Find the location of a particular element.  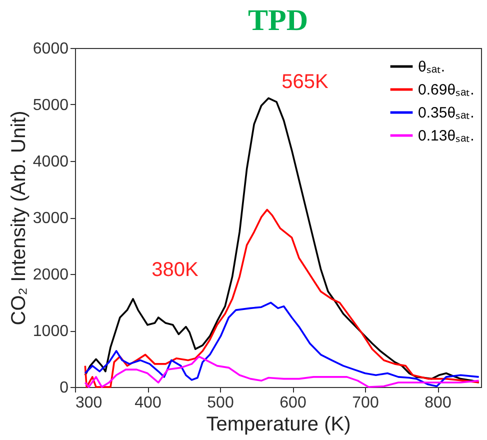

y-tick-label: 3000 is located at coordinates (50, 218).